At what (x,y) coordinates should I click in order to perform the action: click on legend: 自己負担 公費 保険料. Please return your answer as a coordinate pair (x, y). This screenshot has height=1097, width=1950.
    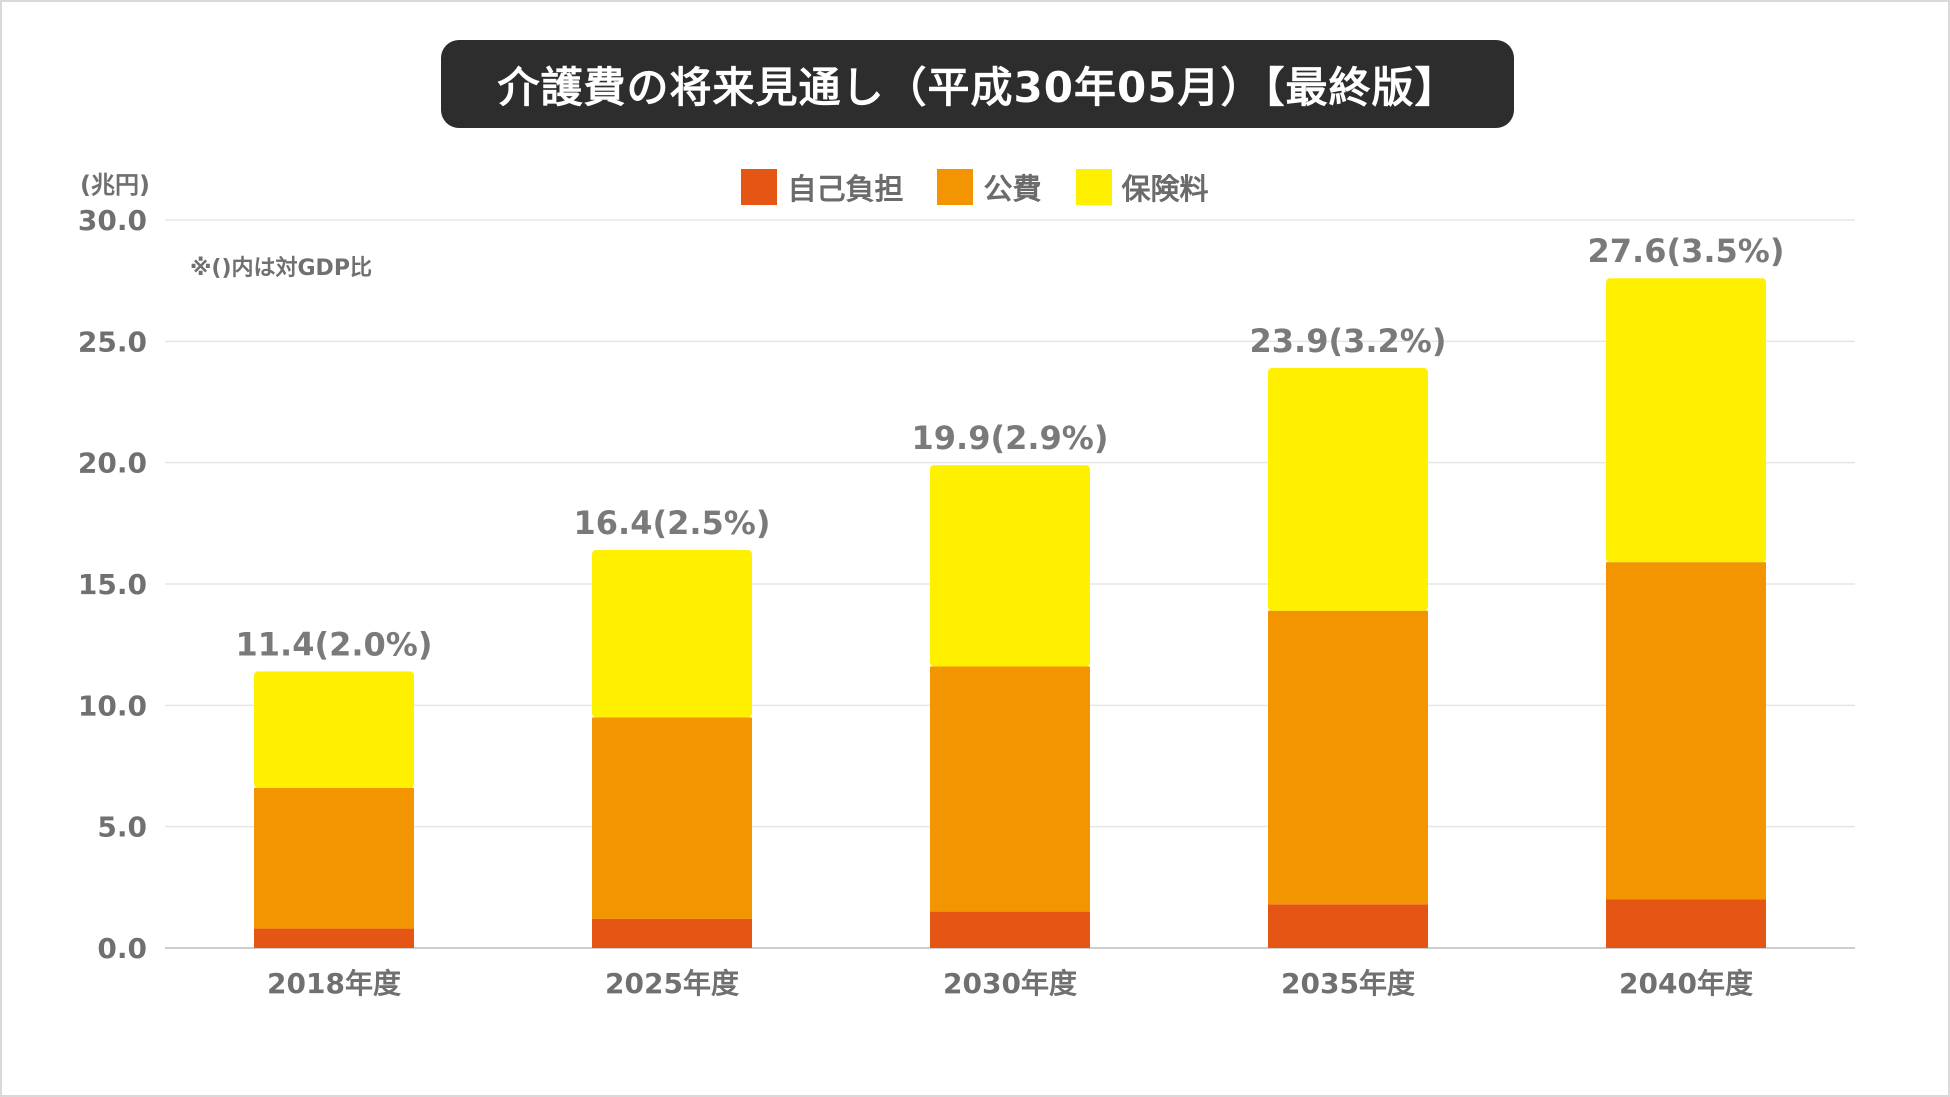
    Looking at the image, I should click on (975, 187).